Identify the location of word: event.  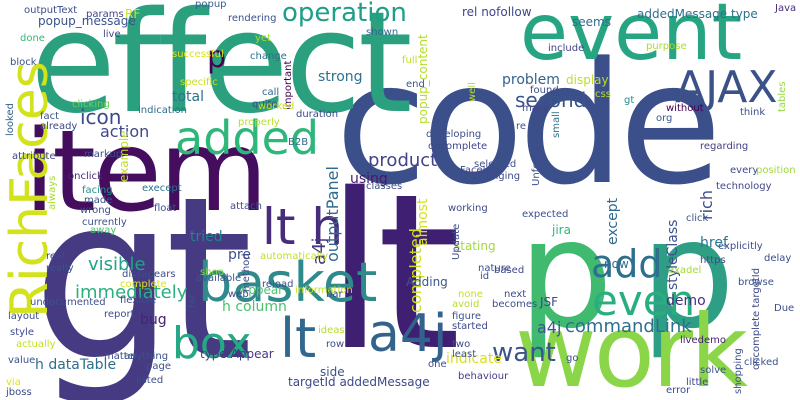
(631, 39).